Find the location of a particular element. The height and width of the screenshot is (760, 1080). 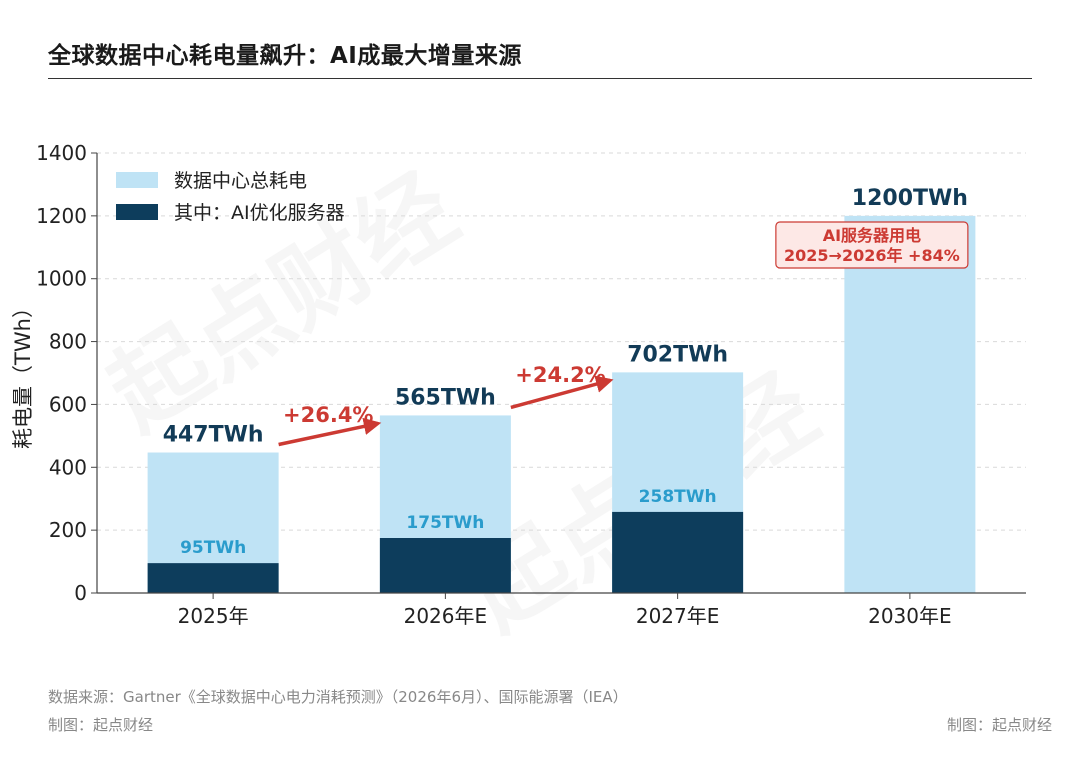

callout-line-1: AI服务器用电 is located at coordinates (872, 235).